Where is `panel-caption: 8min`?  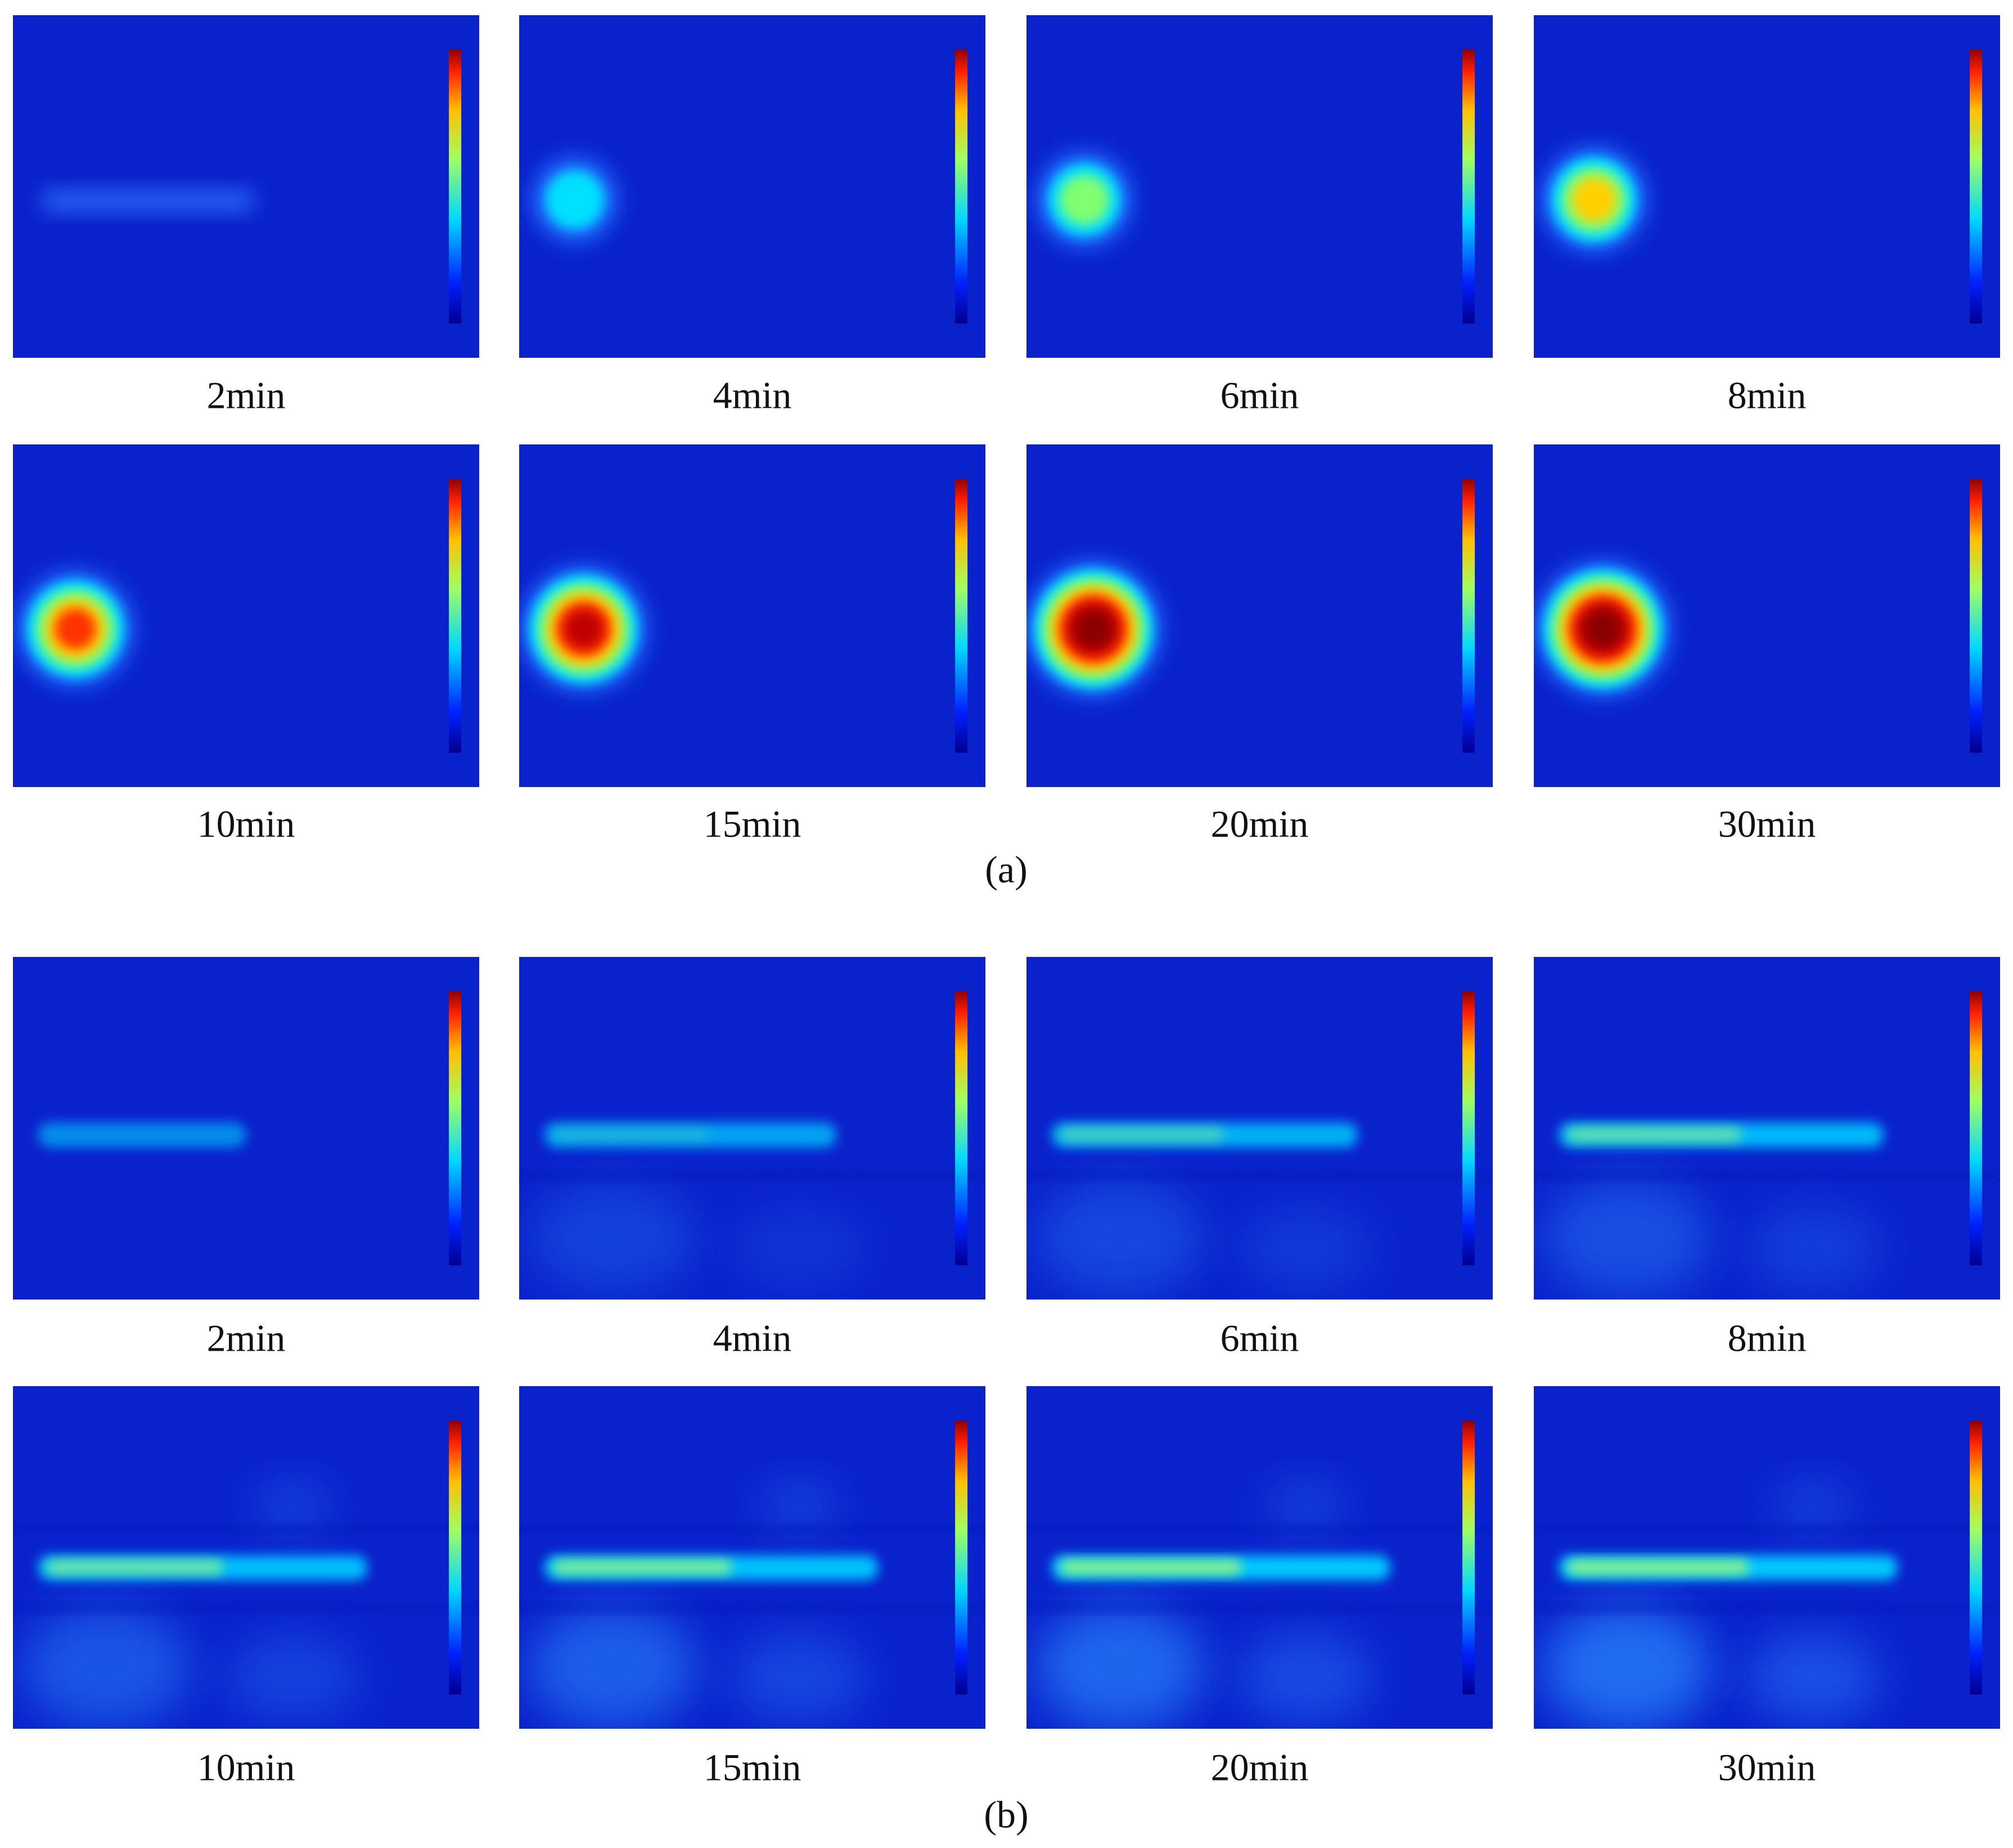
panel-caption: 8min is located at coordinates (1767, 1338).